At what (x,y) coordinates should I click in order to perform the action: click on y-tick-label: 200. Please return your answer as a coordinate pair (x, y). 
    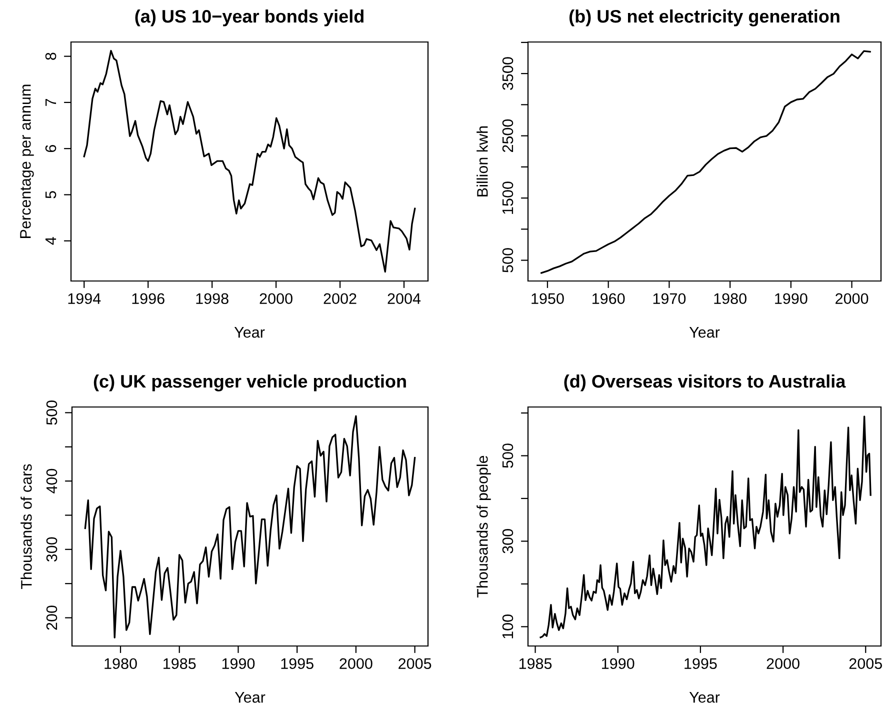
    Looking at the image, I should click on (52, 618).